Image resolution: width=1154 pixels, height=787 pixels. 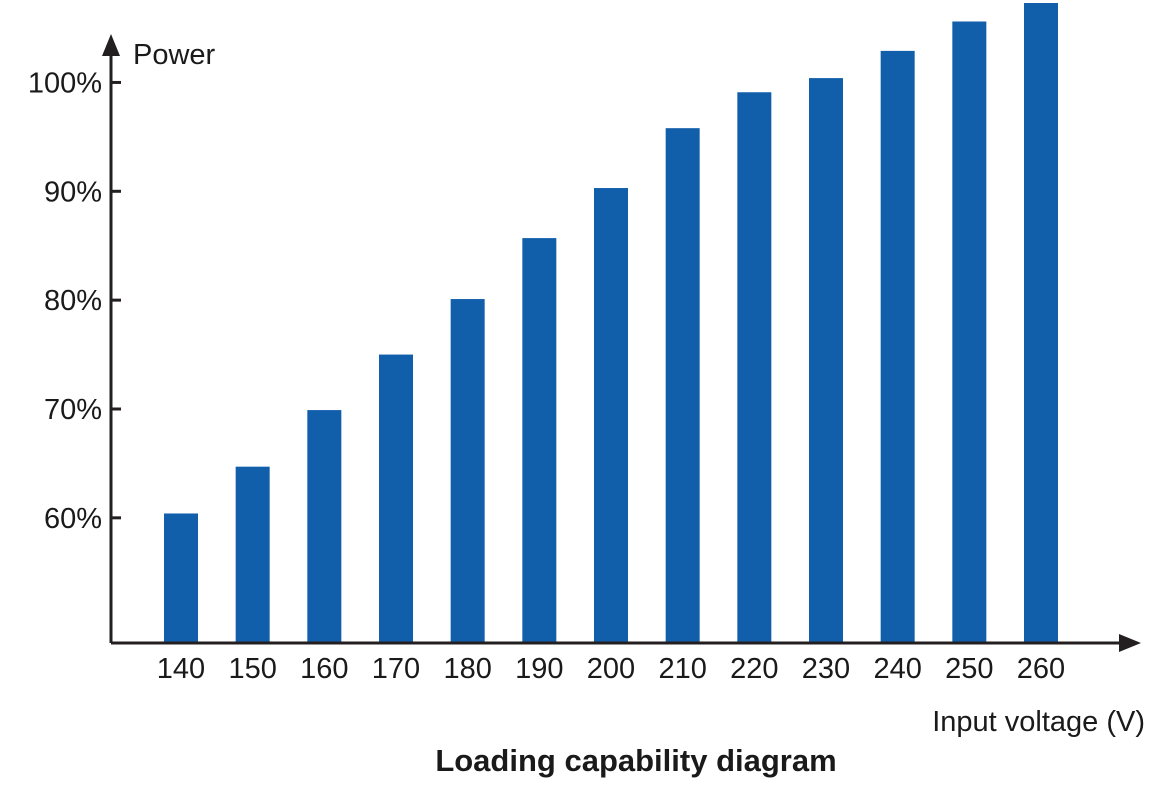 What do you see at coordinates (396, 669) in the screenshot?
I see `x-tick-label: 170` at bounding box center [396, 669].